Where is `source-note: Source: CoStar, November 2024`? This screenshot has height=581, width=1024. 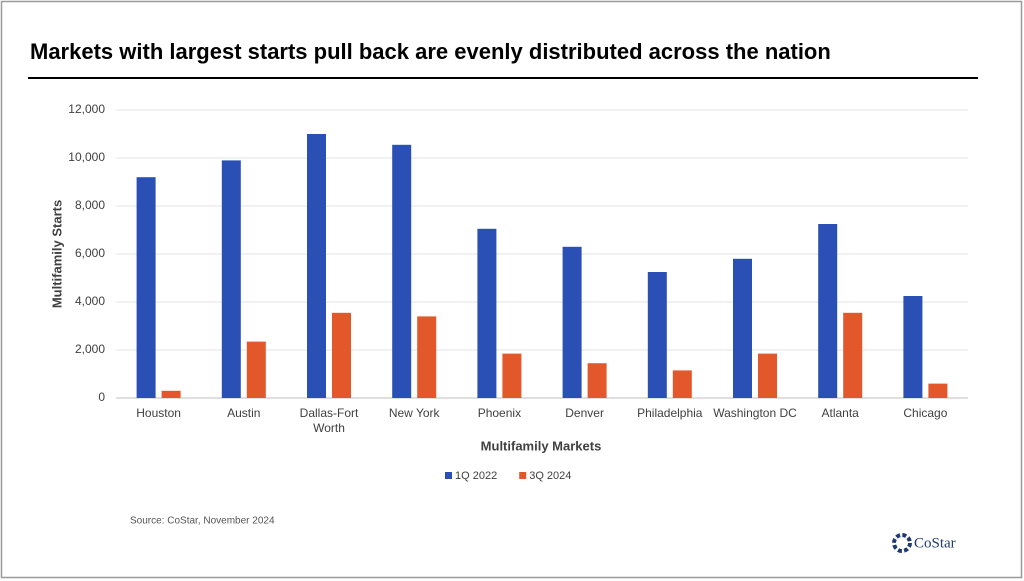 source-note: Source: CoStar, November 2024 is located at coordinates (202, 521).